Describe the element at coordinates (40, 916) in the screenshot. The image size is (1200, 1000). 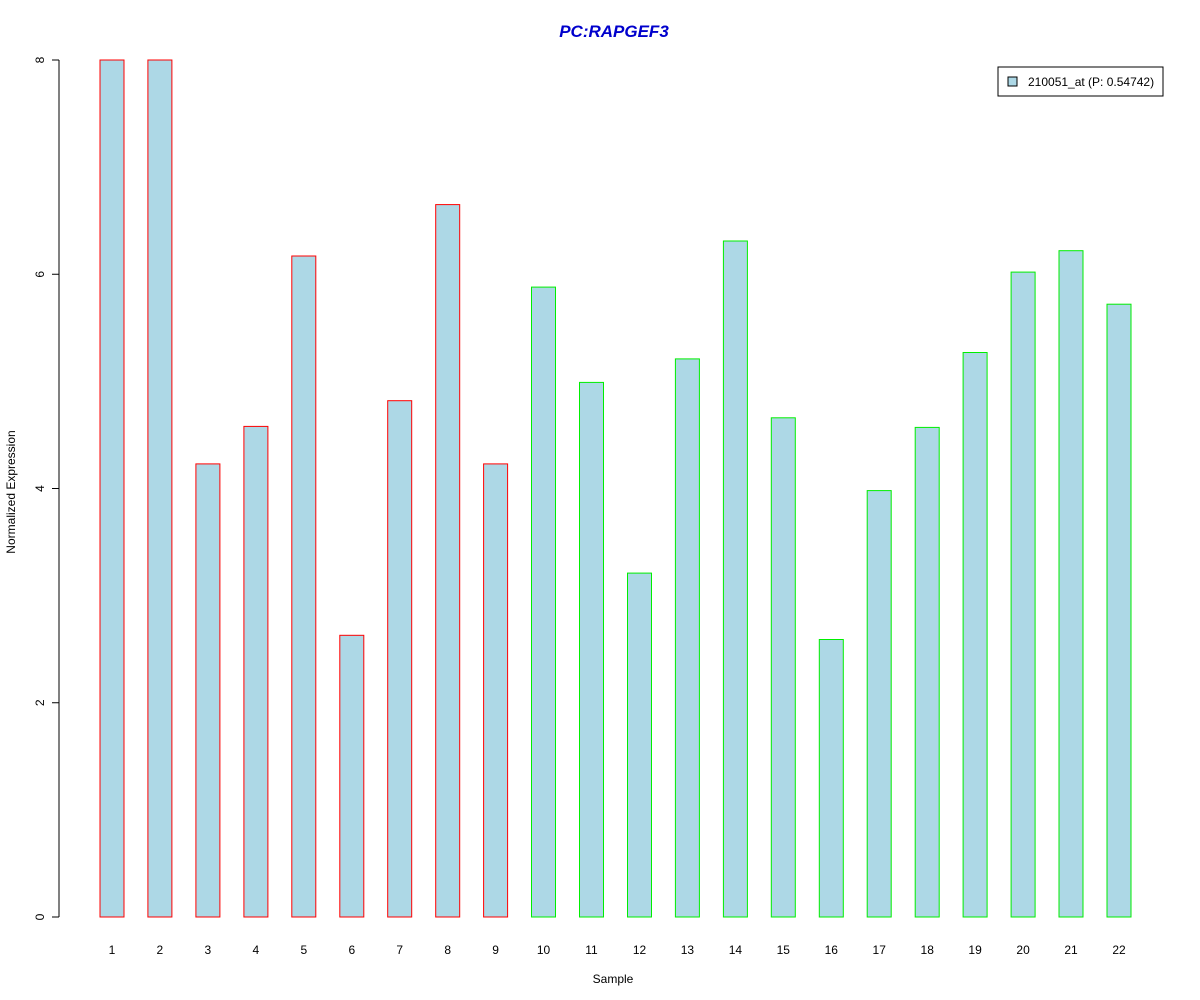
I see `y-tick-label: 0` at that location.